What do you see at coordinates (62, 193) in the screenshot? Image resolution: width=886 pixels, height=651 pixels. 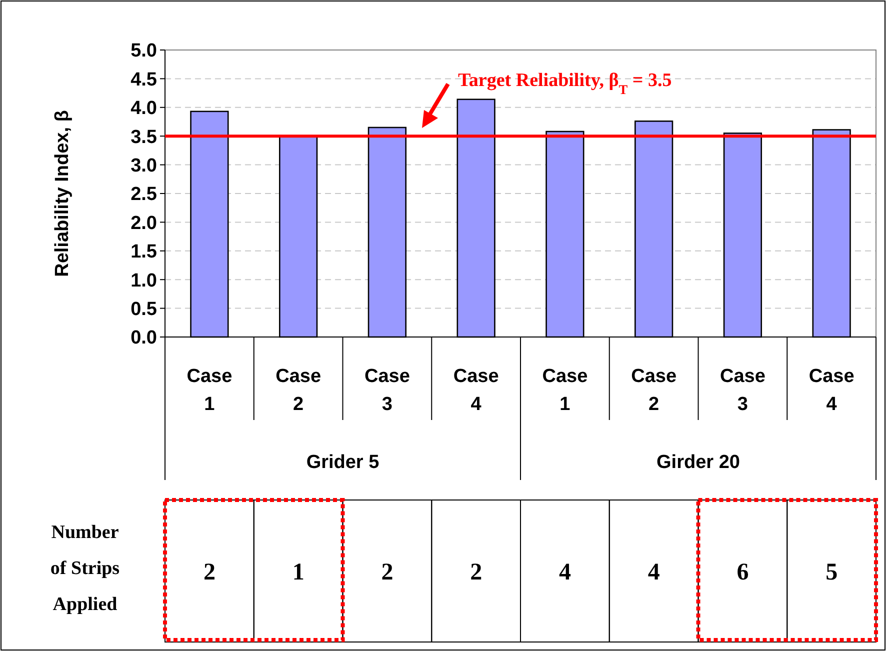 I see `y-axis-title: Reliability Index, β` at bounding box center [62, 193].